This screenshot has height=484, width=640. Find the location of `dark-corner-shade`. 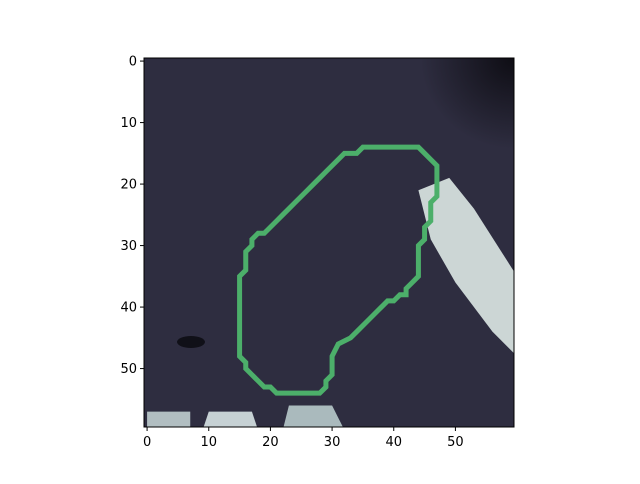

dark-corner-shade is located at coordinates (447, 123).